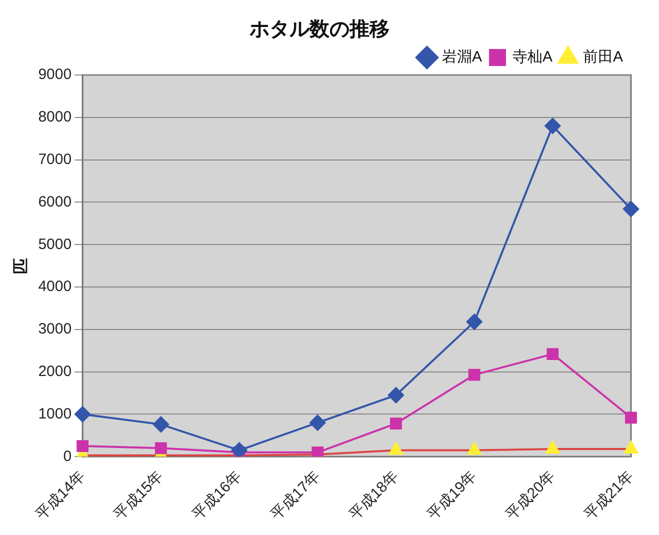 The height and width of the screenshot is (535, 659). I want to click on x-tick-label: 平成16年, so click(217, 496).